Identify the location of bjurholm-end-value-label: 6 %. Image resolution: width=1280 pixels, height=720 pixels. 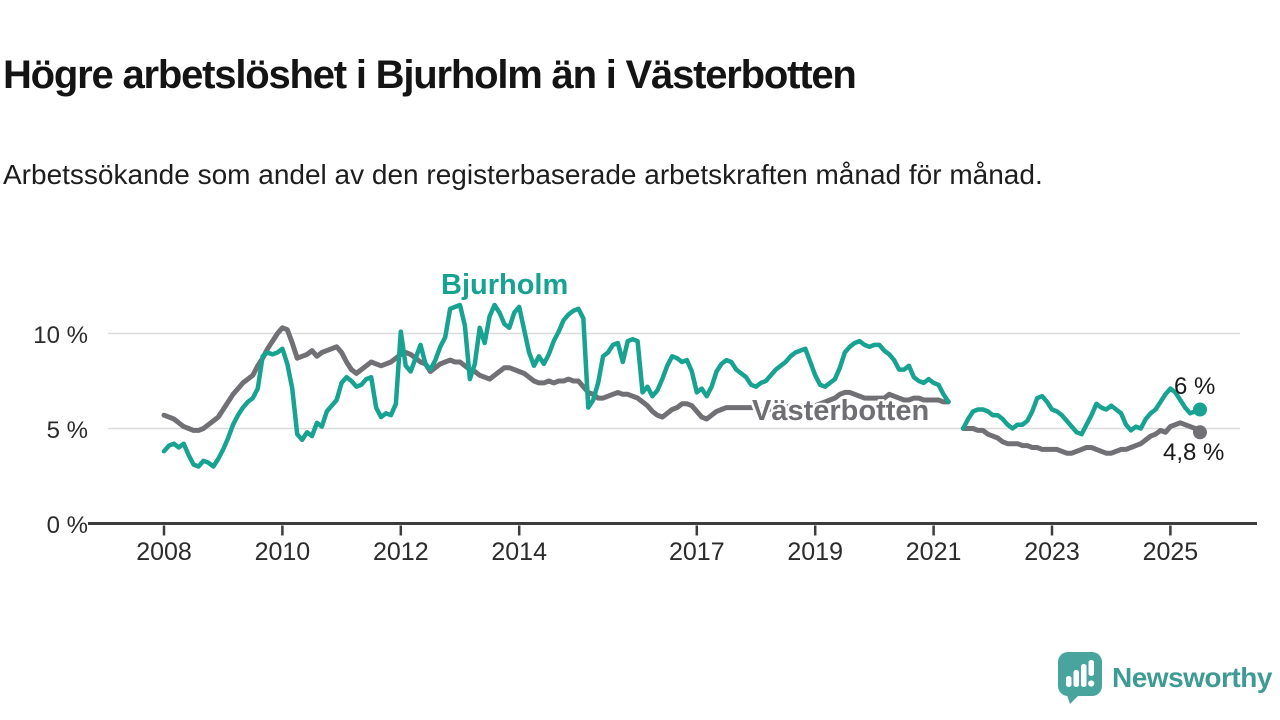
(1195, 386).